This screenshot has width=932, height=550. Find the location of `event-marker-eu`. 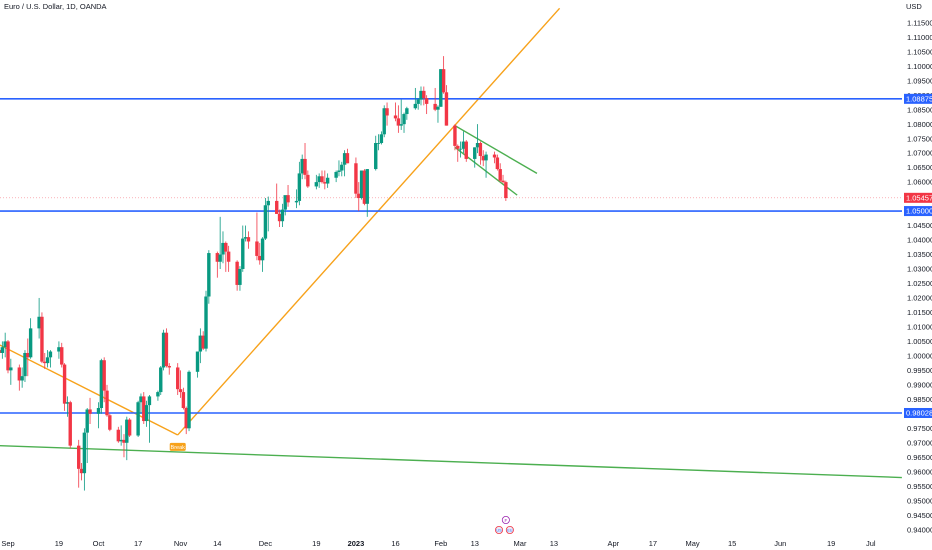

event-marker-eu is located at coordinates (509, 530).